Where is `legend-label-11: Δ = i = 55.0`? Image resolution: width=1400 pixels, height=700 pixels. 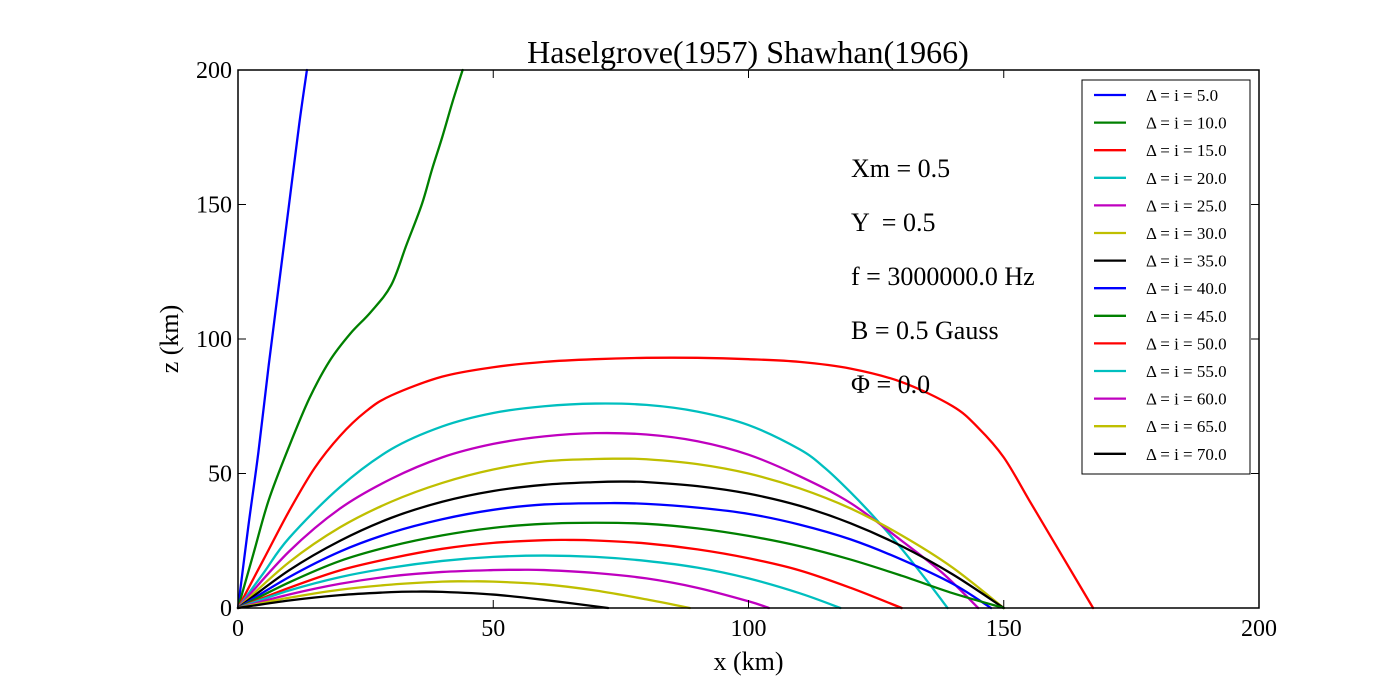
legend-label-11: Δ = i = 55.0 is located at coordinates (1186, 371).